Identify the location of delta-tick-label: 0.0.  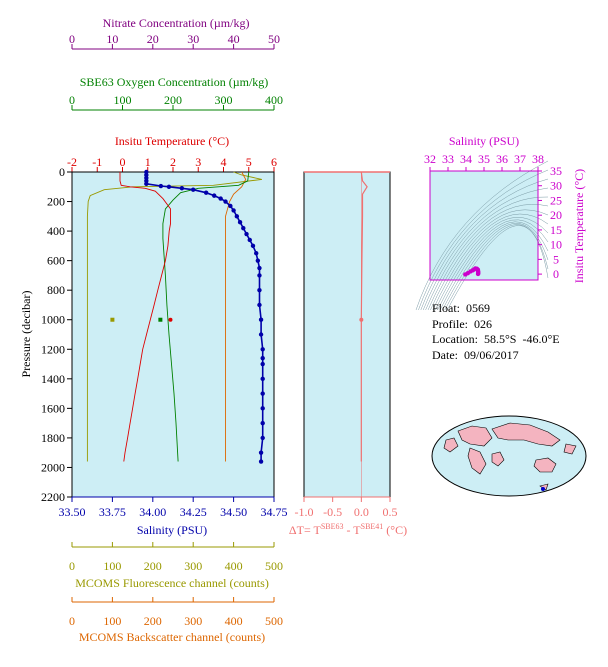
(361, 512).